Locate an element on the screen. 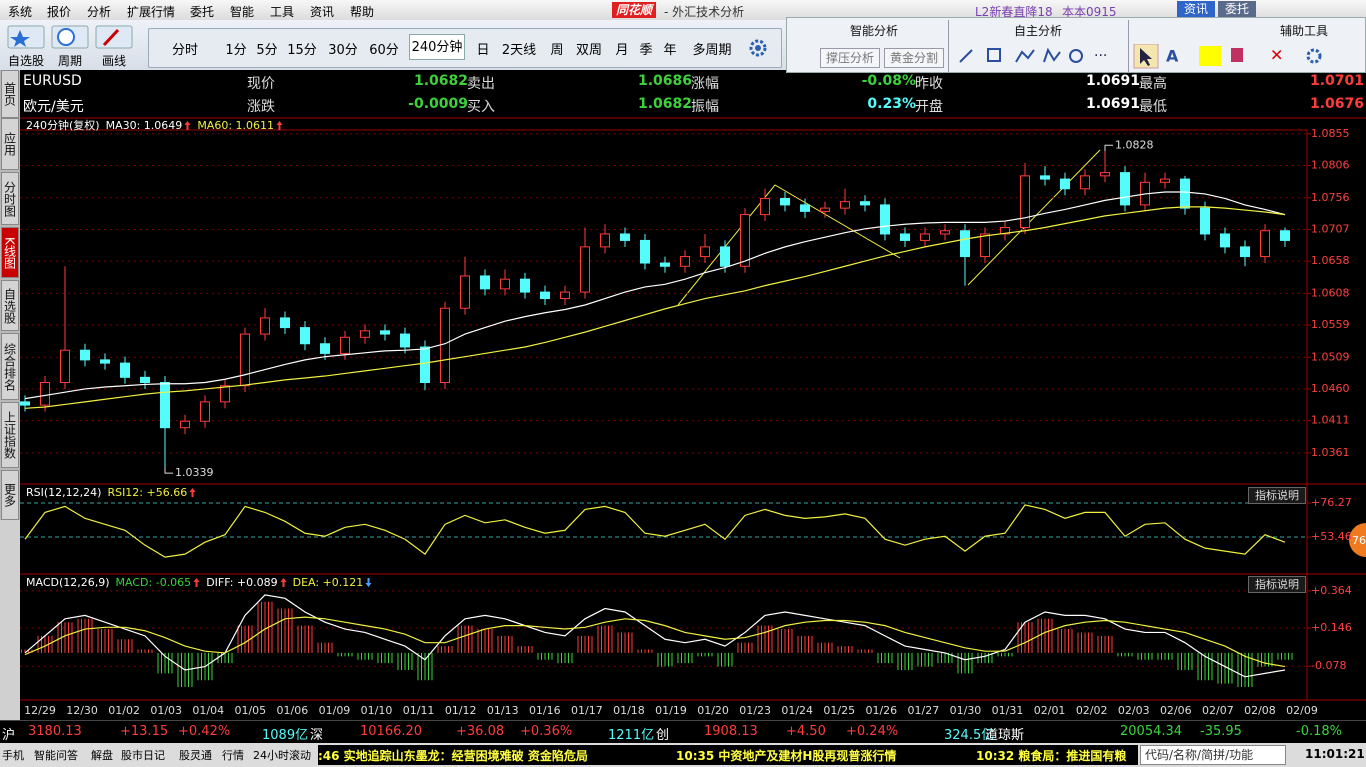 The height and width of the screenshot is (767, 1366). x-tick-label: 02/01 is located at coordinates (1050, 710).